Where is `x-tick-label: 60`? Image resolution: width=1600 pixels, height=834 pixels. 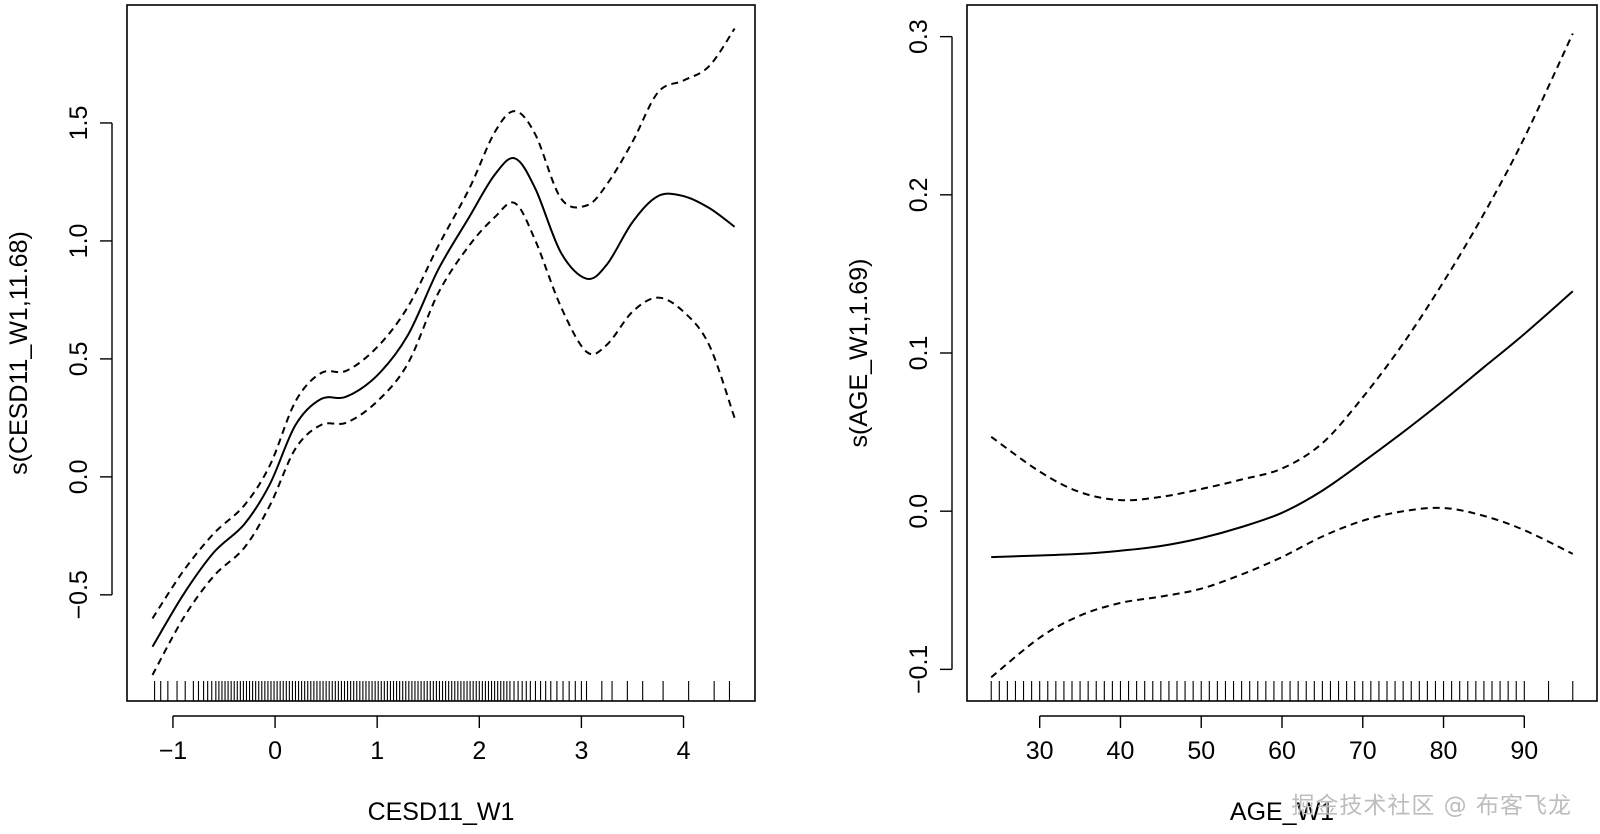
x-tick-label: 60 is located at coordinates (1282, 751).